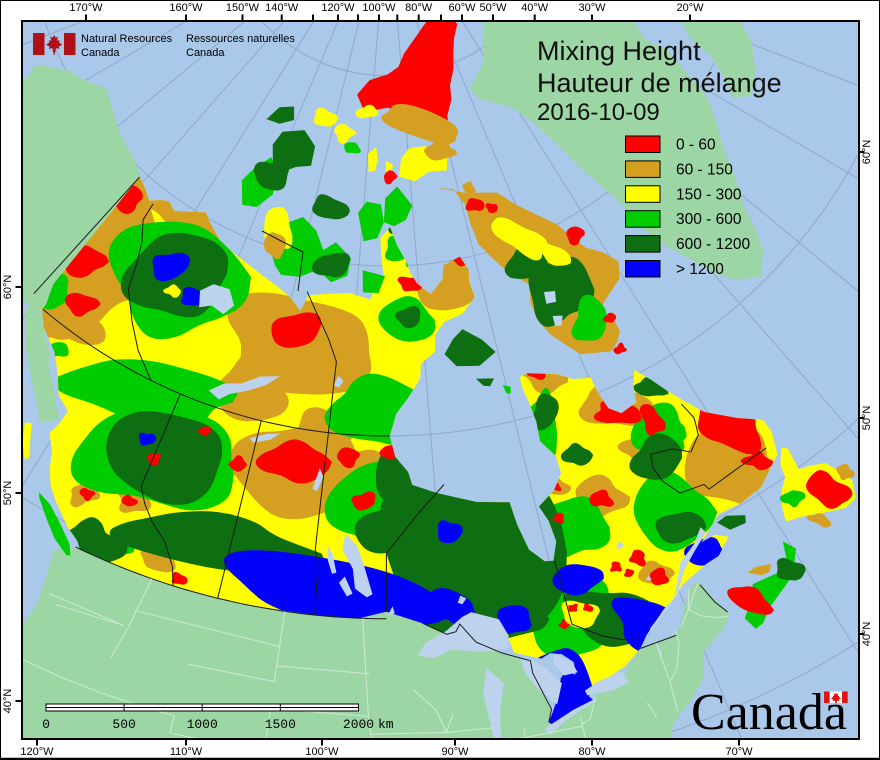  I want to click on svg-text: 500, so click(123, 724).